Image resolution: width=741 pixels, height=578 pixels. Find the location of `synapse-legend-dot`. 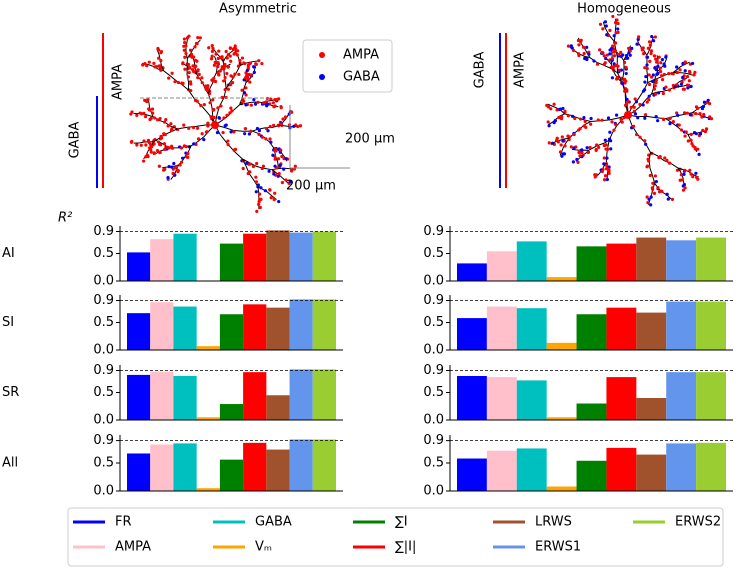

synapse-legend-dot is located at coordinates (322, 55).